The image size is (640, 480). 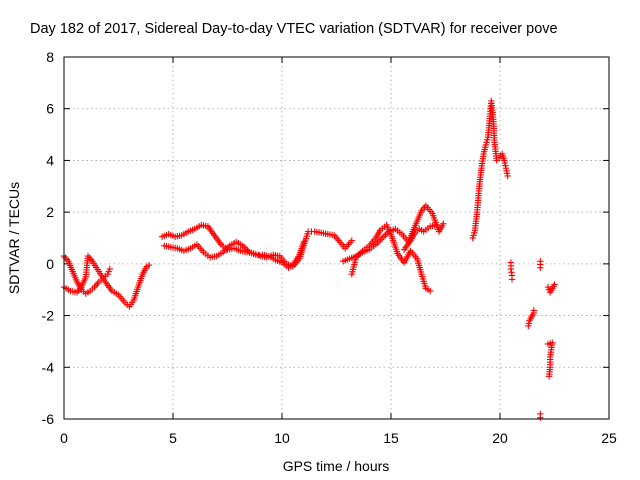 I want to click on x-tick-label: 0, so click(x=64, y=438).